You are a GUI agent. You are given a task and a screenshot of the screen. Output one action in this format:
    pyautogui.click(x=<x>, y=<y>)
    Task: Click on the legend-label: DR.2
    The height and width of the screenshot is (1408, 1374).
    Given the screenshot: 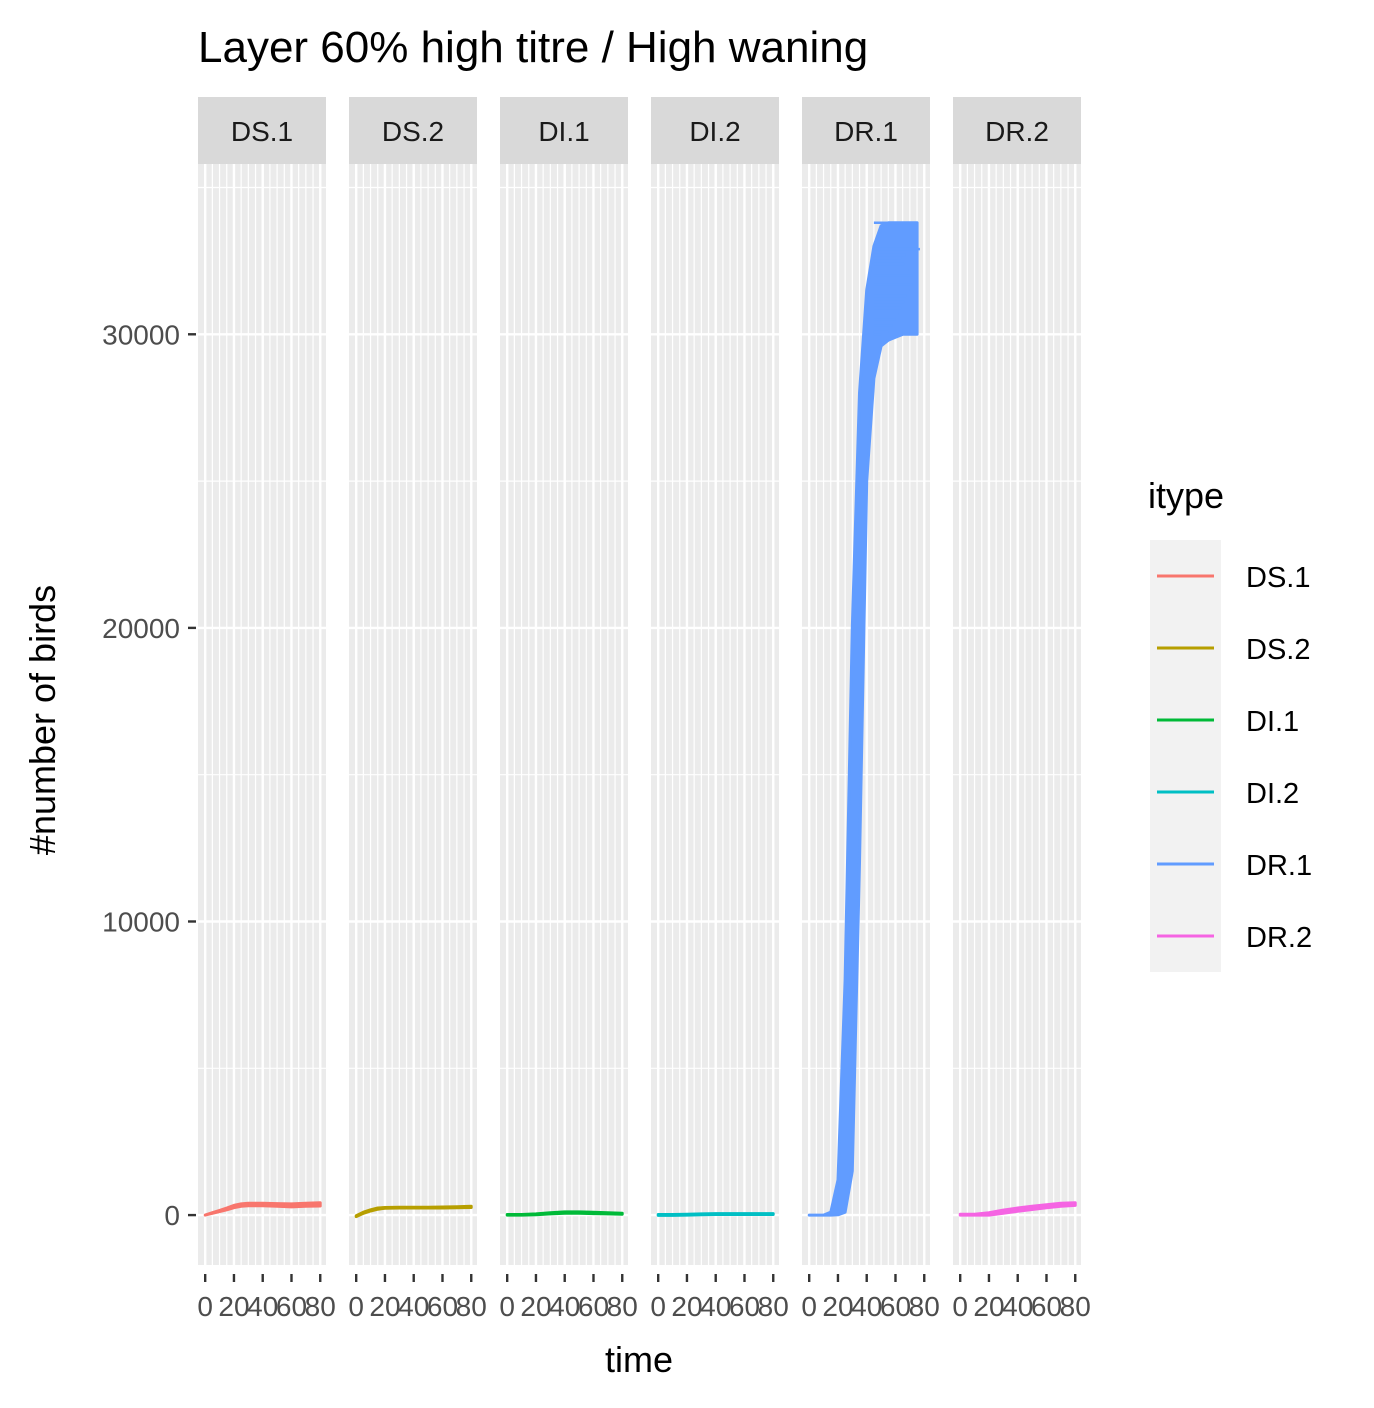 What is the action you would take?
    pyautogui.click(x=1279, y=938)
    